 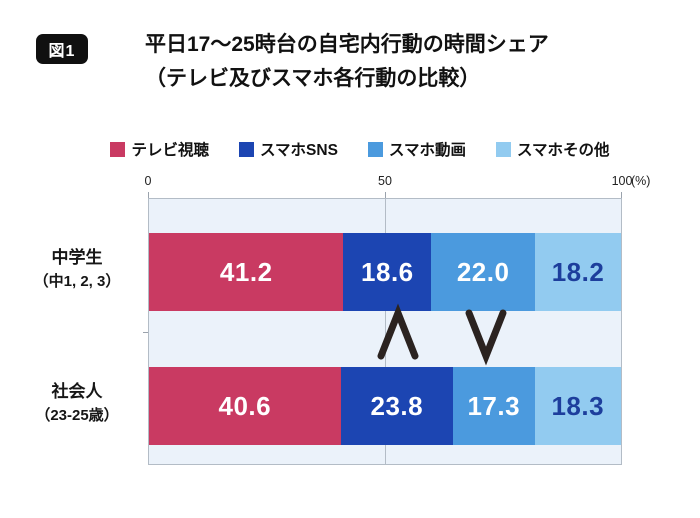 I want to click on legend-label-video: スマホ動画, so click(x=427, y=150).